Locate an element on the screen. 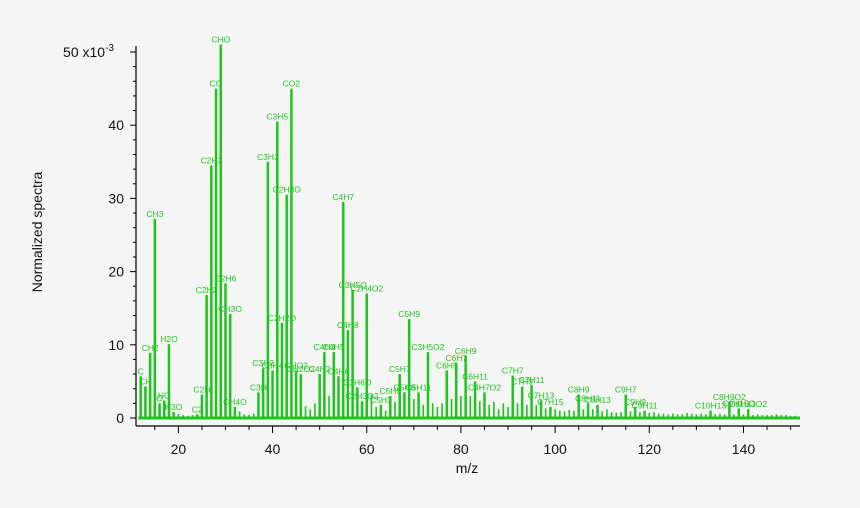  x-tick-label: 20 is located at coordinates (179, 449).